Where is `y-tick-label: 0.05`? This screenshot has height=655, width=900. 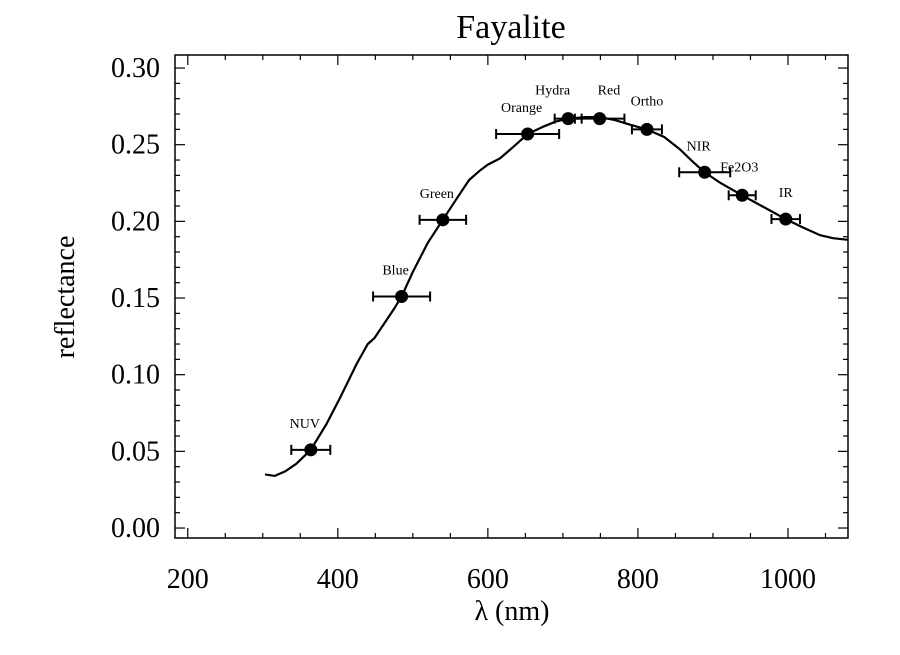 y-tick-label: 0.05 is located at coordinates (135, 451).